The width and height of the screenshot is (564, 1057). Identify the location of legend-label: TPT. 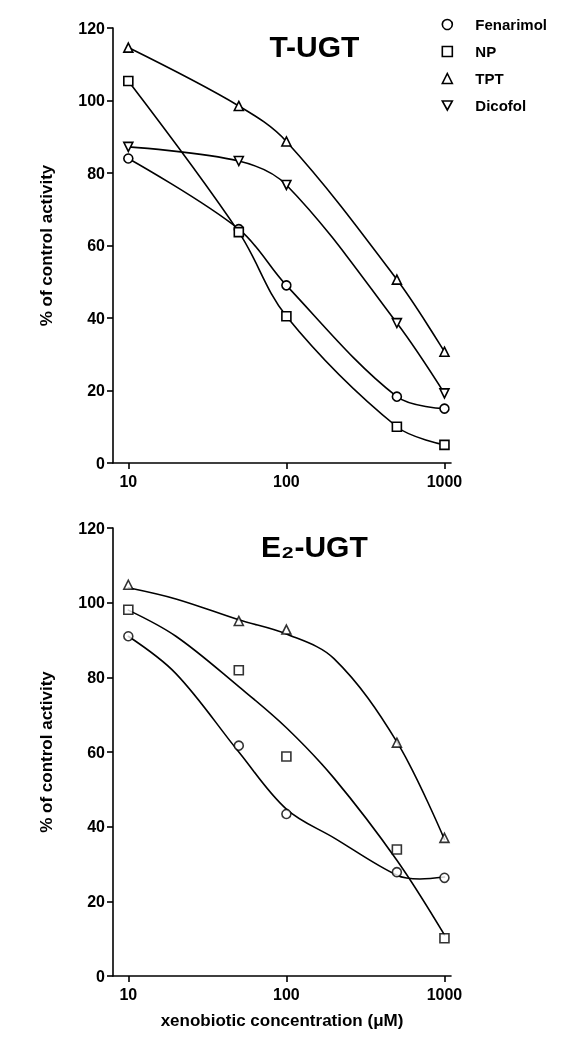
(489, 78).